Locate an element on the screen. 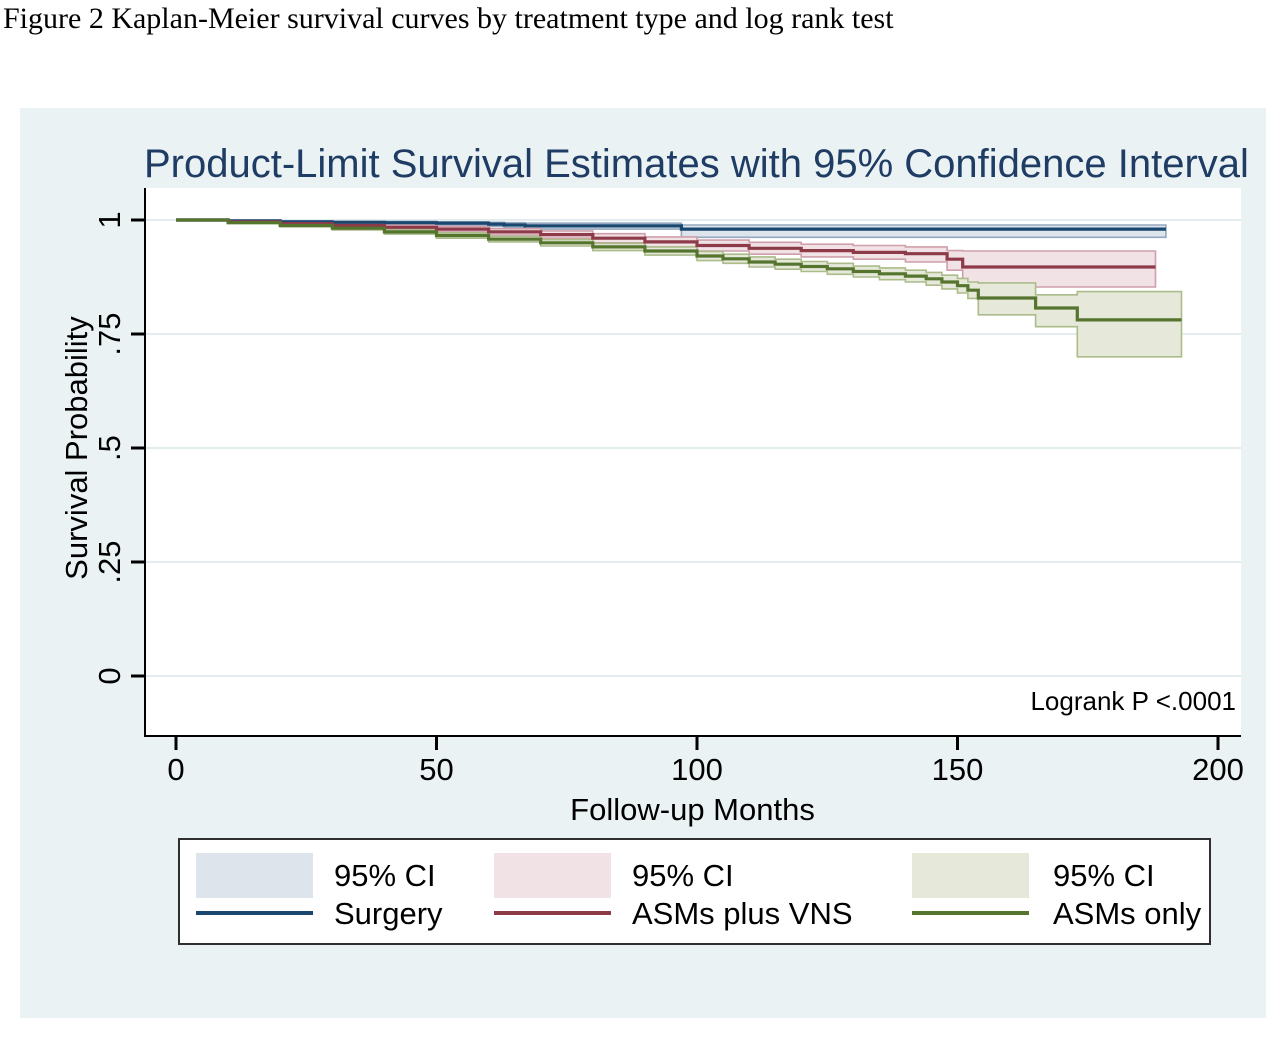 This screenshot has height=1038, width=1287. y-tick-label: 1 is located at coordinates (109, 220).